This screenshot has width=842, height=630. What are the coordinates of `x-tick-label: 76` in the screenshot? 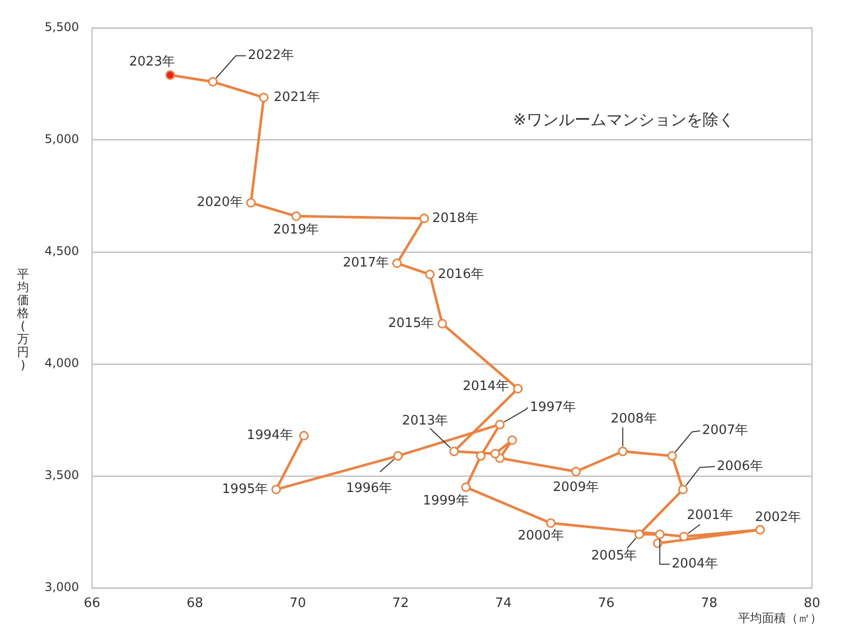 It's located at (606, 604).